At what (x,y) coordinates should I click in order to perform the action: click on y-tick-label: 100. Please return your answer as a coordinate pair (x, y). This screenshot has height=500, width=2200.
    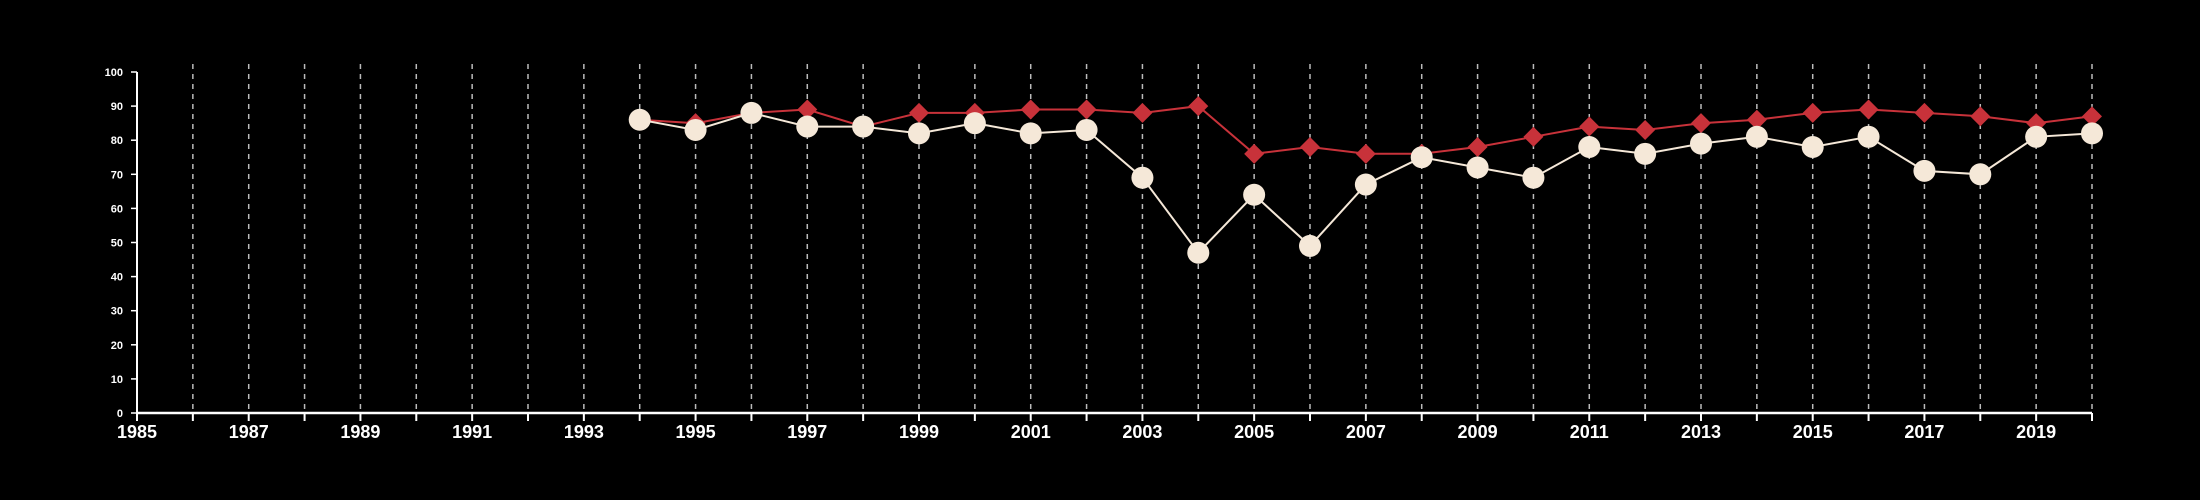
    Looking at the image, I should click on (114, 73).